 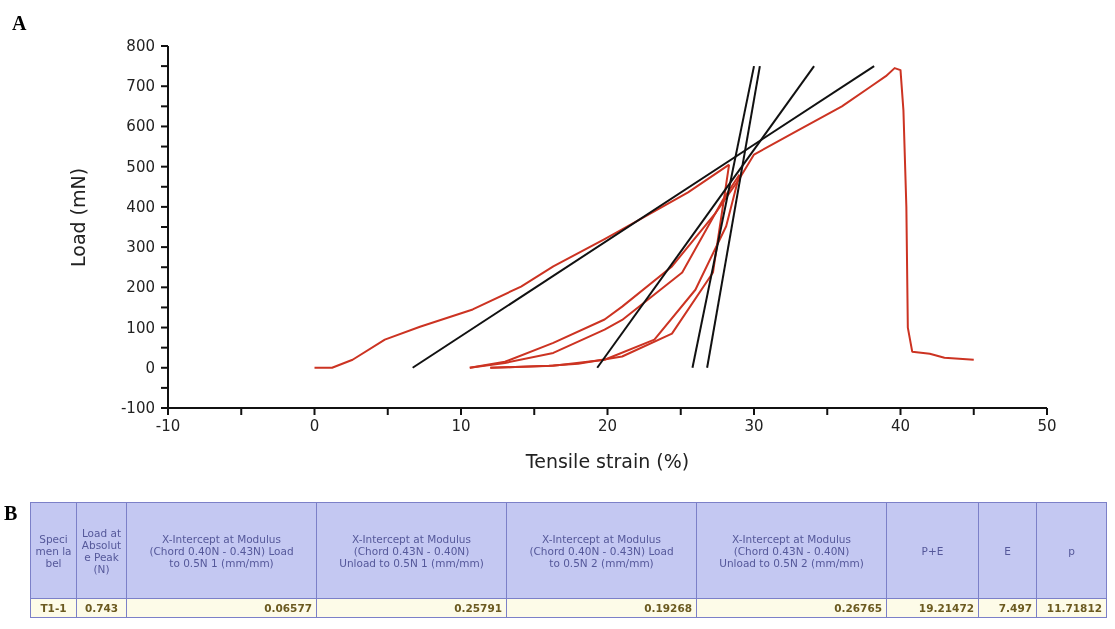 What do you see at coordinates (791, 608) in the screenshot?
I see `text: 0.26765` at bounding box center [791, 608].